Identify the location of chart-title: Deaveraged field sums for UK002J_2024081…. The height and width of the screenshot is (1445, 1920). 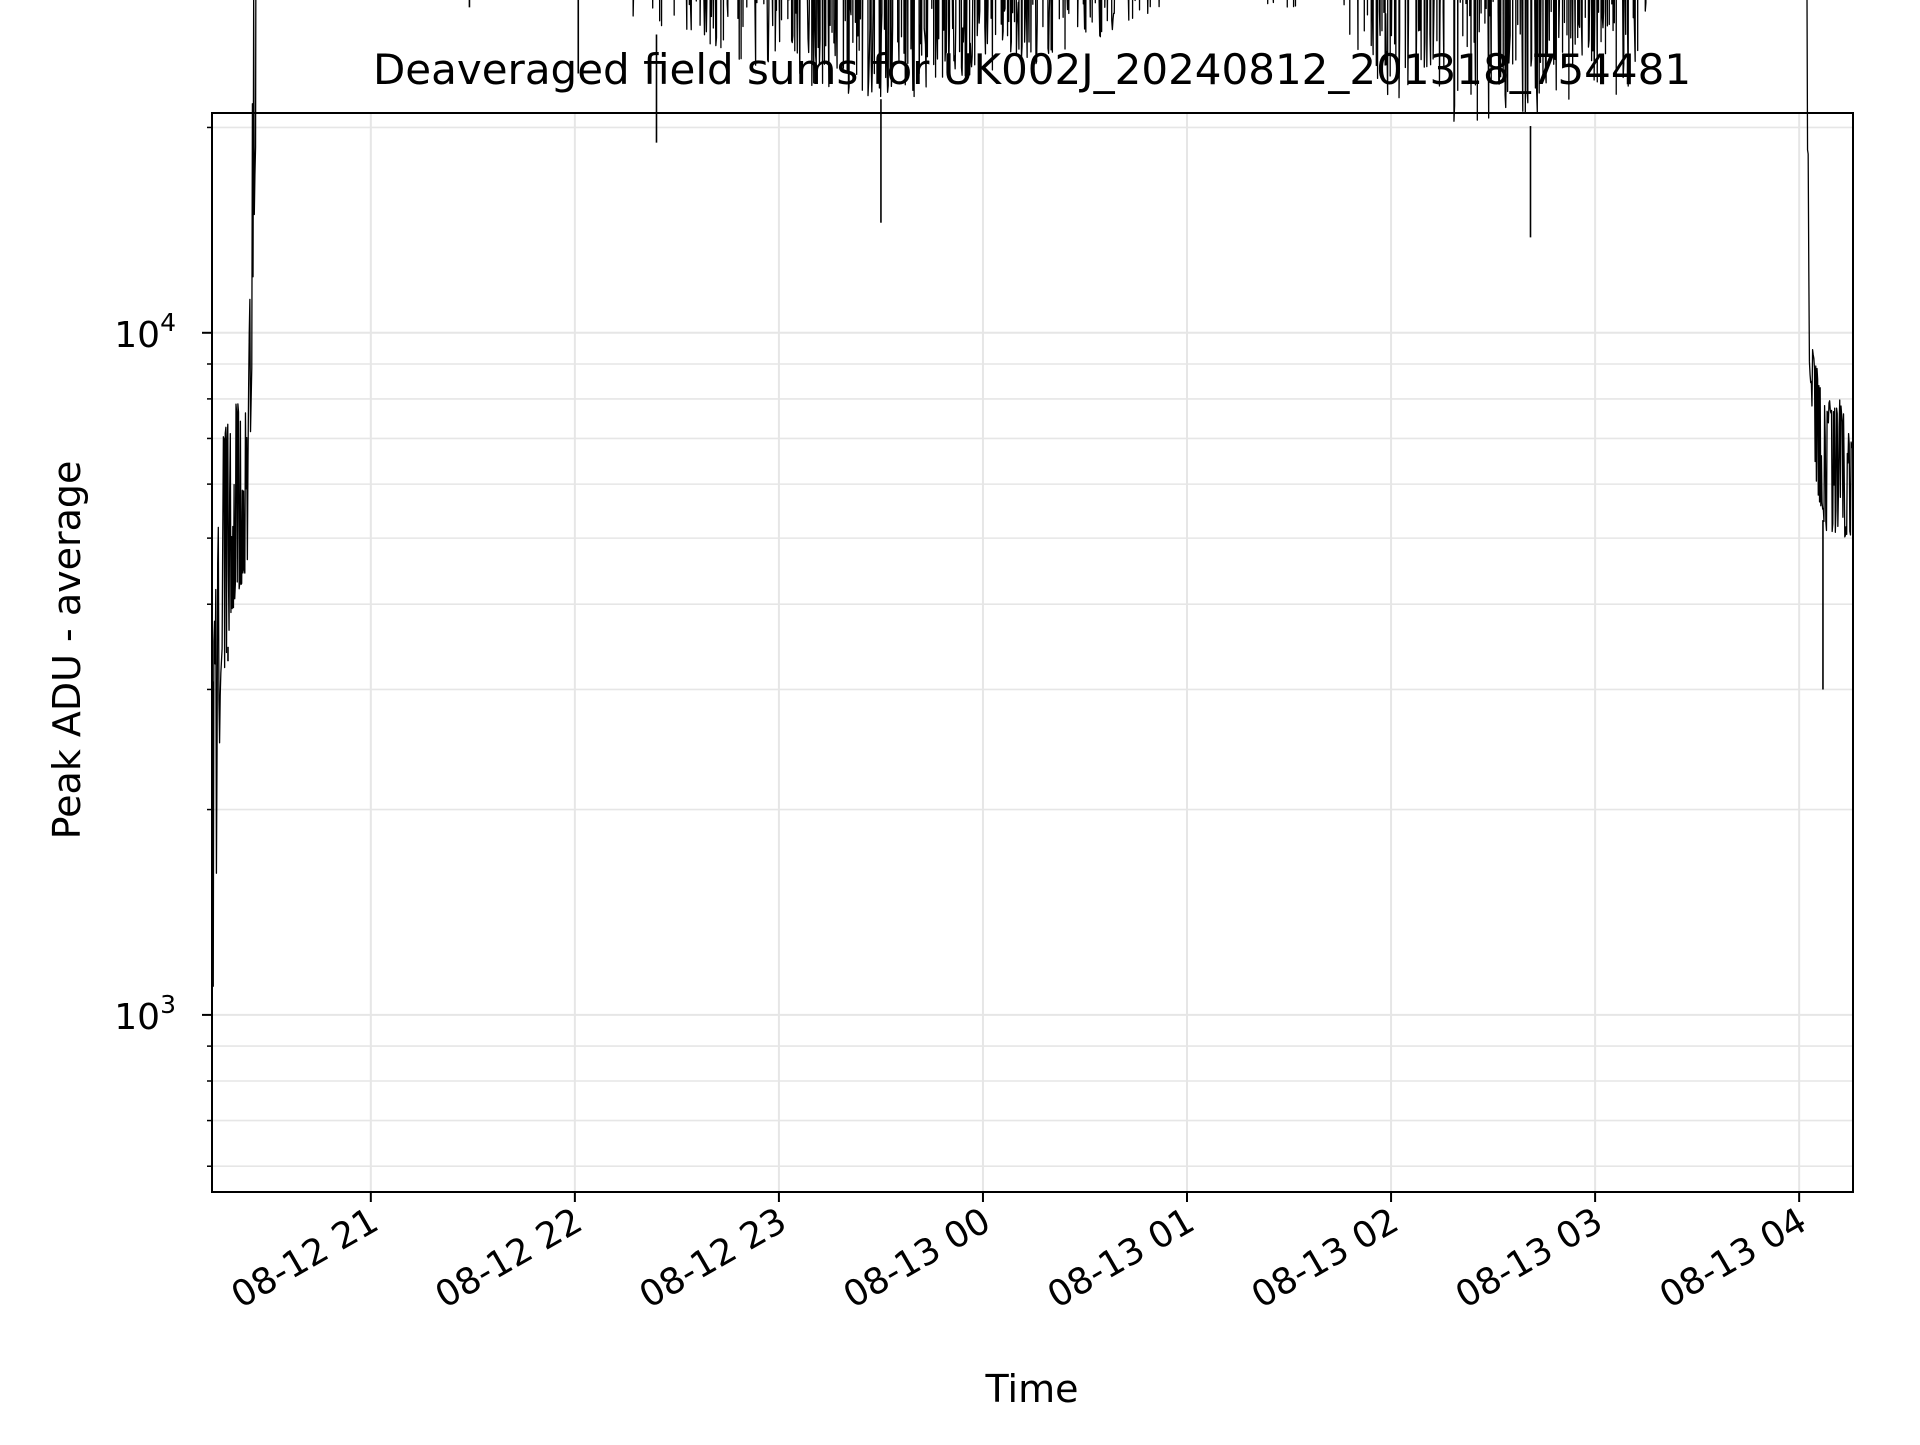
(1032, 69).